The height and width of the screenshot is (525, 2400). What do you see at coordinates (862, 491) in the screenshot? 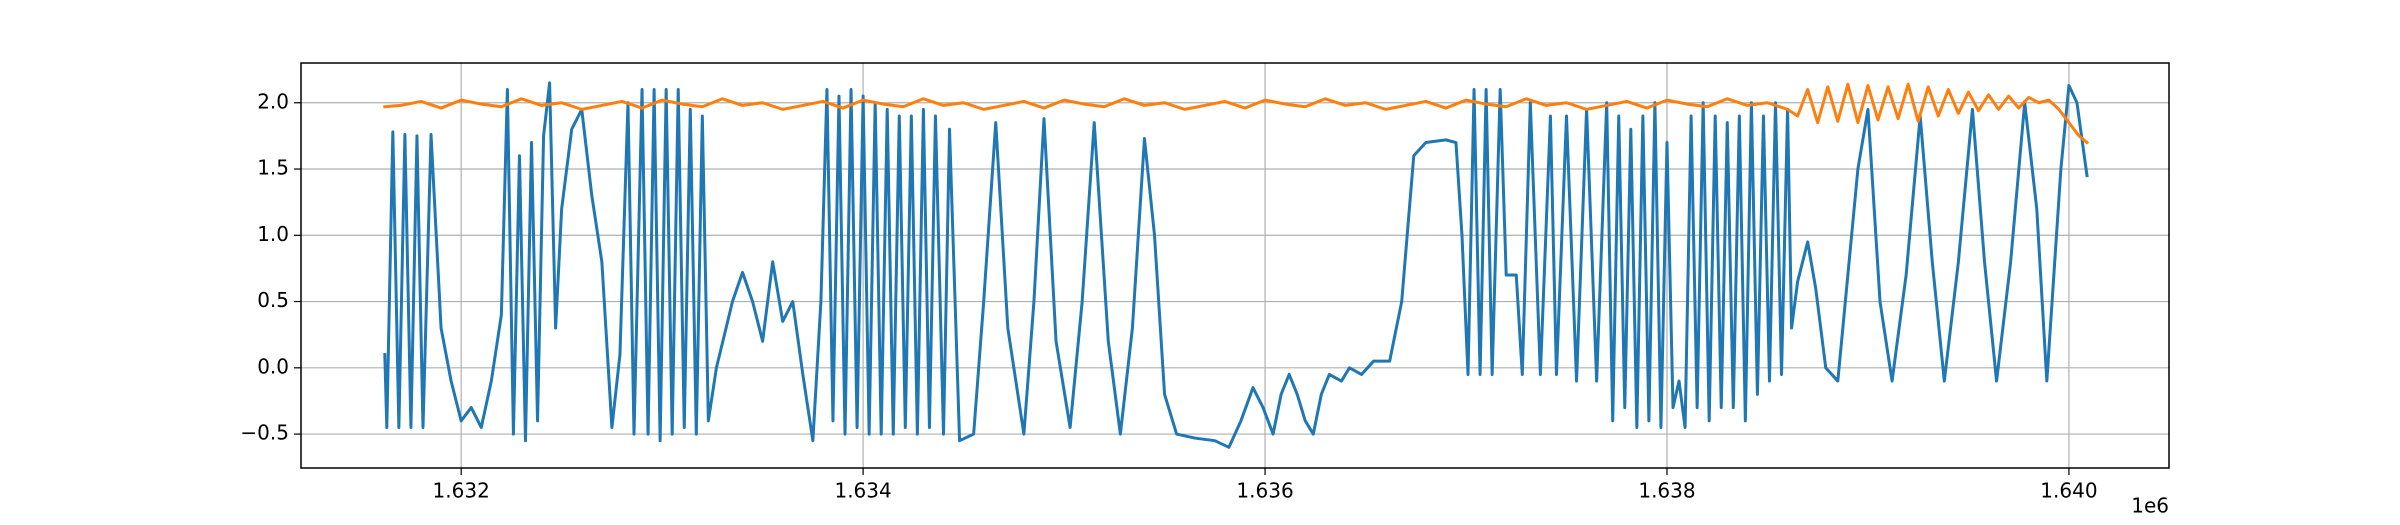
I see `x-tick-label: 1.634` at bounding box center [862, 491].